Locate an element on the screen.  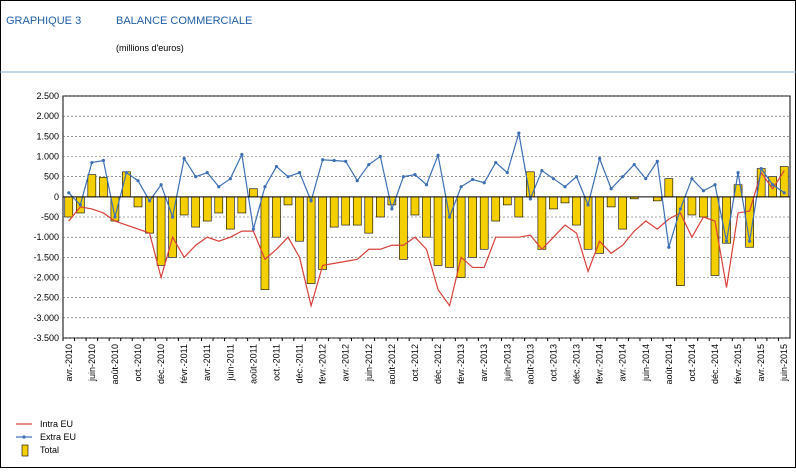
x-tick-label: août-2011 is located at coordinates (253, 364).